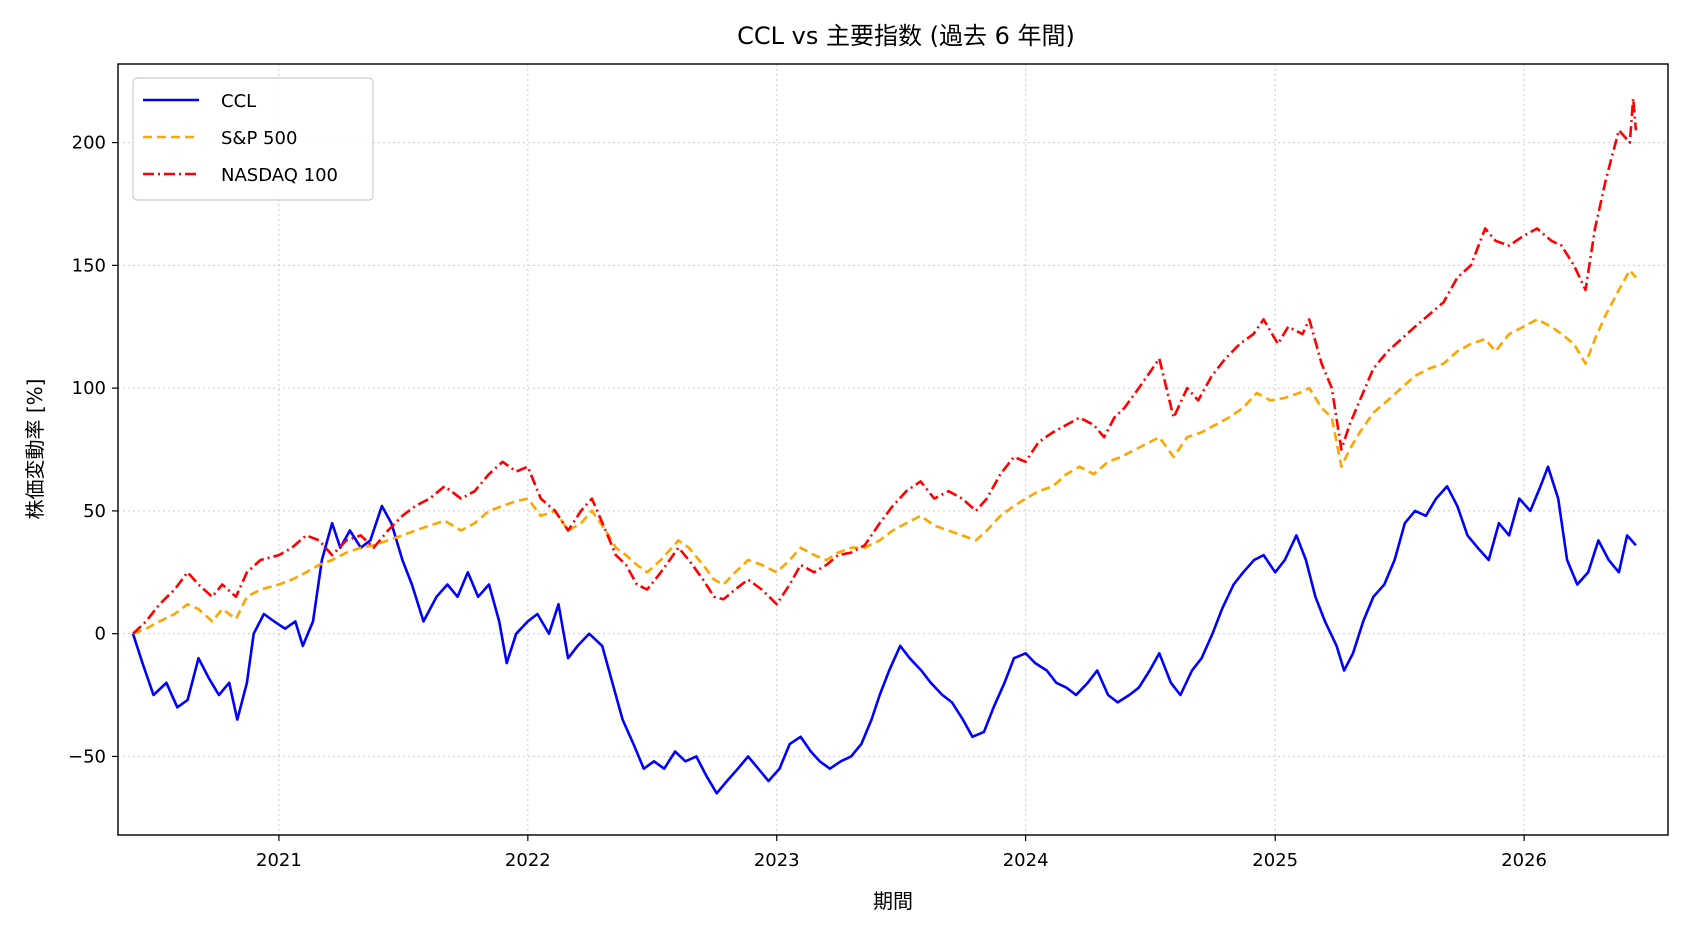  I want to click on legend: CCL S&P 500 NASDAQ 100, so click(253, 139).